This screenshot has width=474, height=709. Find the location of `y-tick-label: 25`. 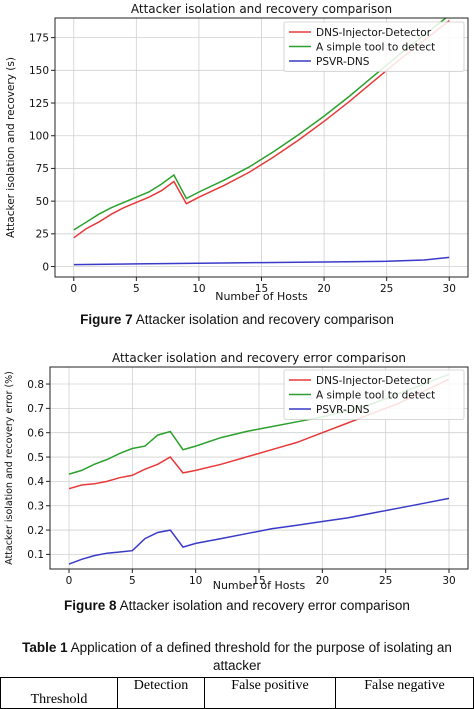

y-tick-label: 25 is located at coordinates (42, 235).